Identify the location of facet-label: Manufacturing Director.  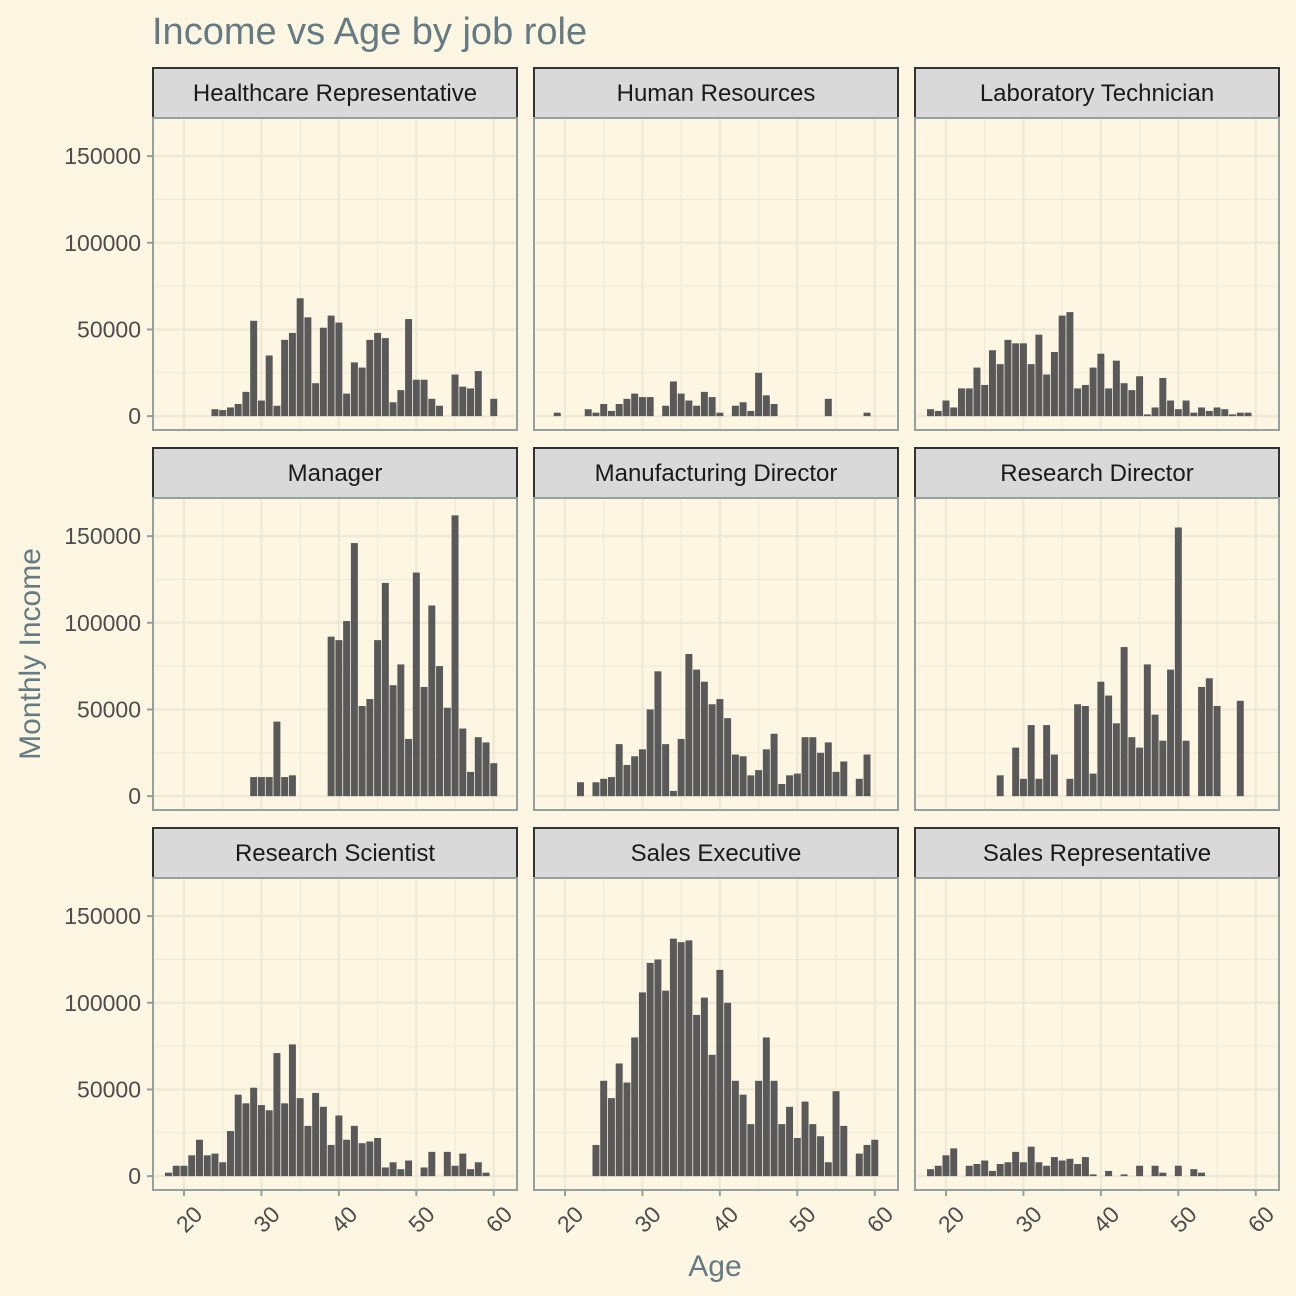
(716, 473).